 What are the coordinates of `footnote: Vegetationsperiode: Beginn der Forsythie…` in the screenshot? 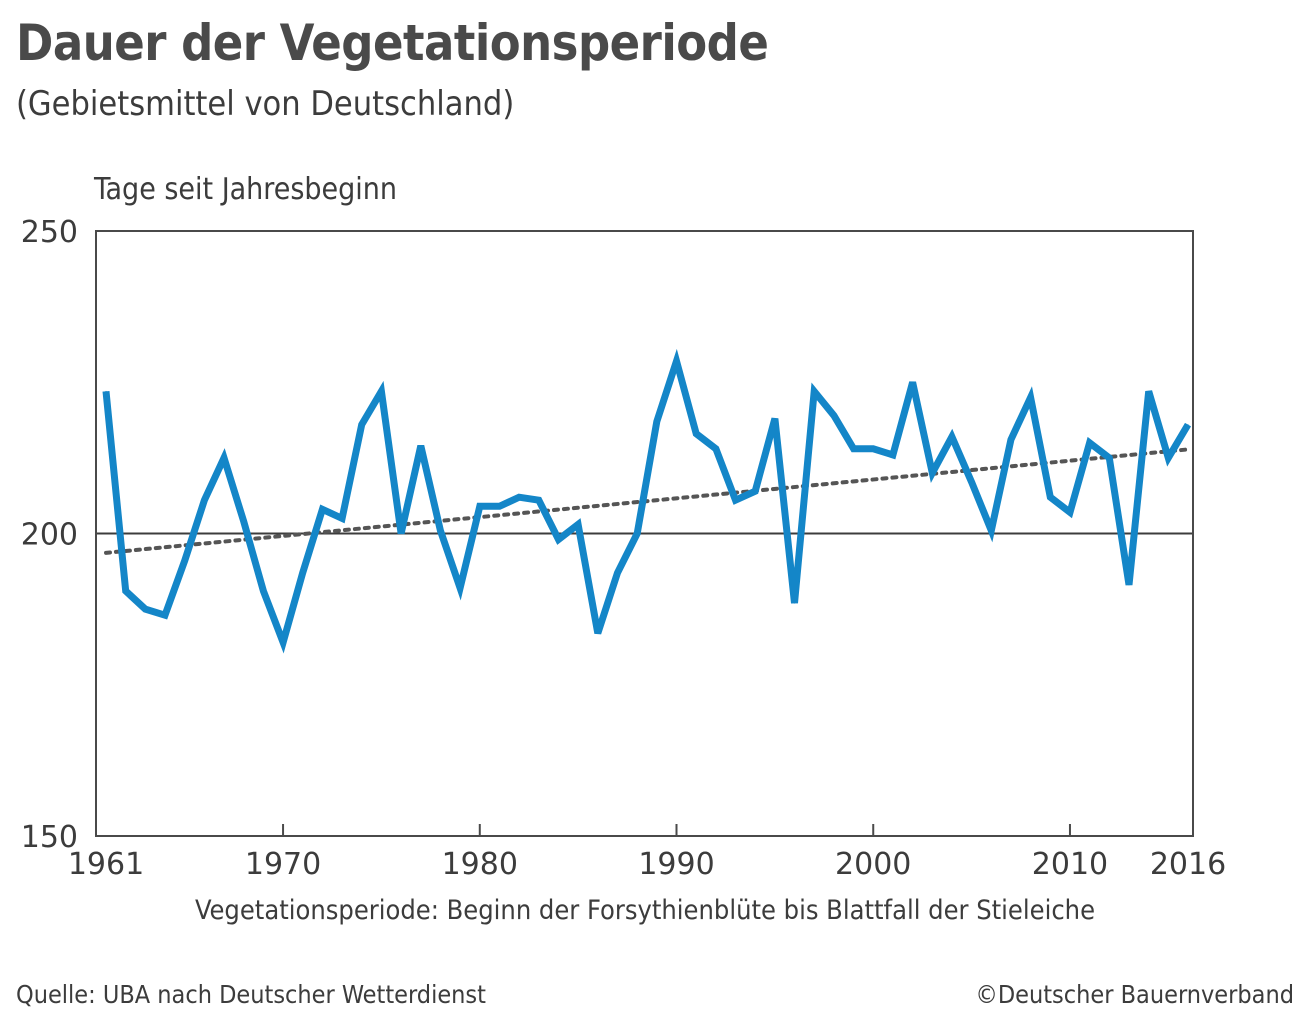 It's located at (645, 910).